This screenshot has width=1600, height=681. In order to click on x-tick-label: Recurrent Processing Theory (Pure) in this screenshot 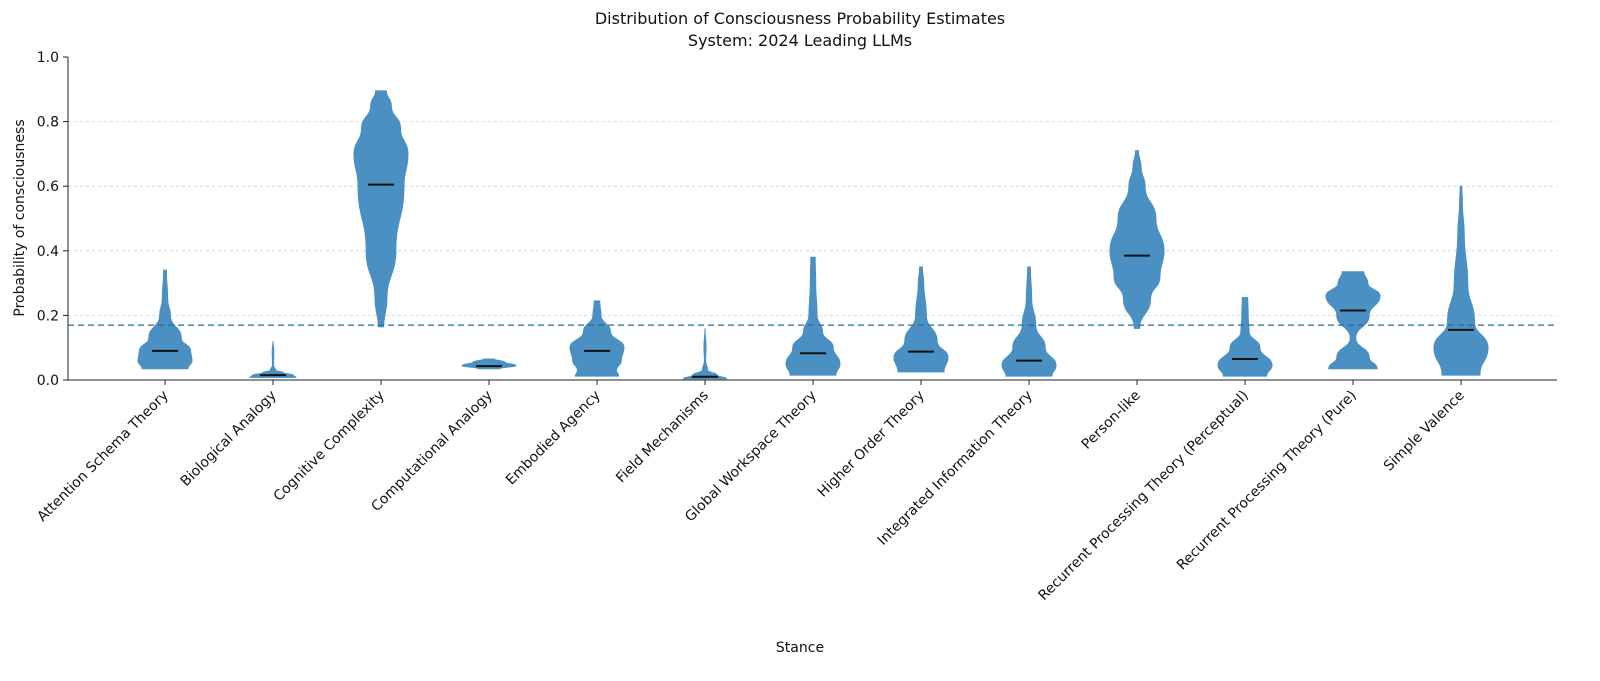, I will do `click(1267, 481)`.